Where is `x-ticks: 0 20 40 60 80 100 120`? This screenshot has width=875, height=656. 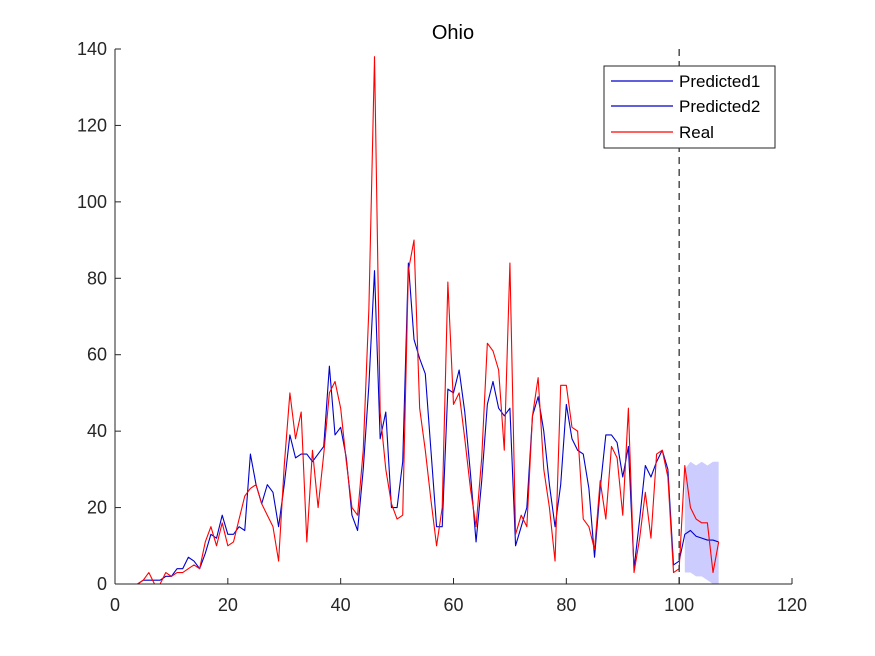 x-ticks: 0 20 40 60 80 100 120 is located at coordinates (458, 596).